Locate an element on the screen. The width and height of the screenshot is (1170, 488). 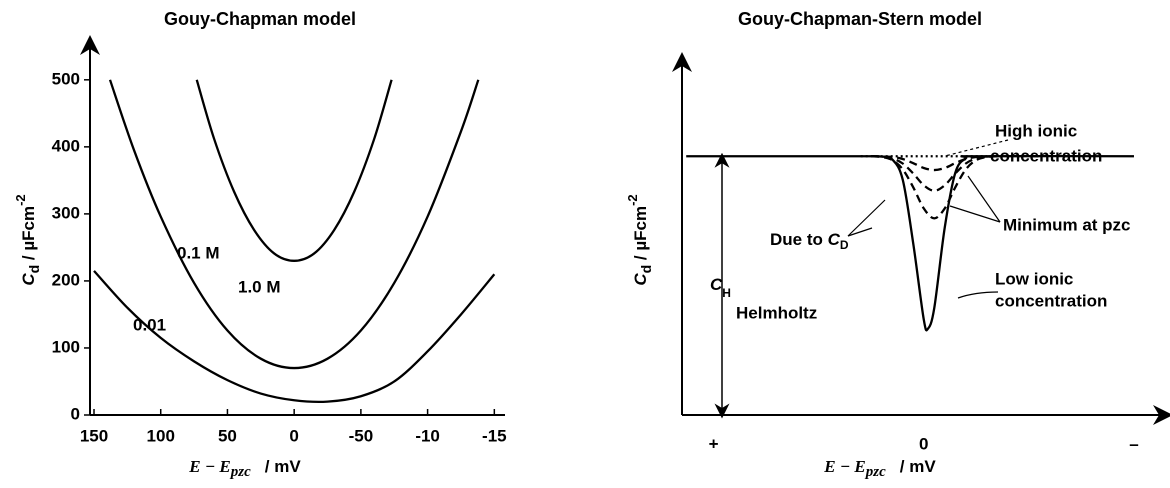
annotation: Helmholtz is located at coordinates (776, 312).